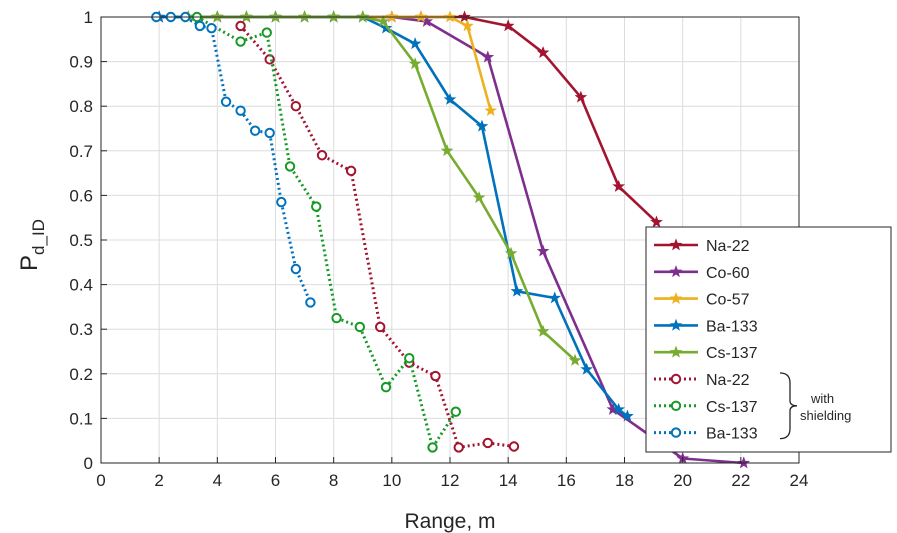 This screenshot has width=897, height=533. What do you see at coordinates (728, 273) in the screenshot?
I see `legend-label: Co-60` at bounding box center [728, 273].